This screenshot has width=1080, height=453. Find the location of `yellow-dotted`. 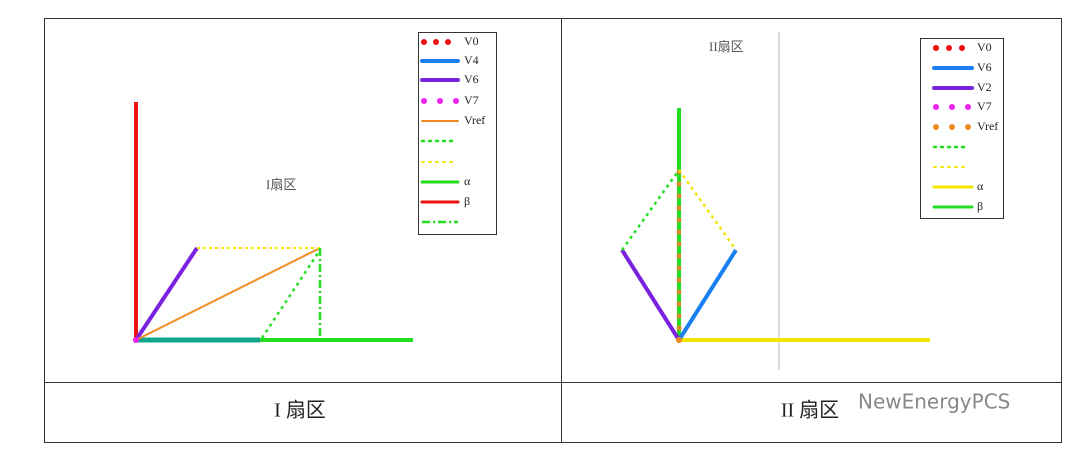

yellow-dotted is located at coordinates (707, 210).